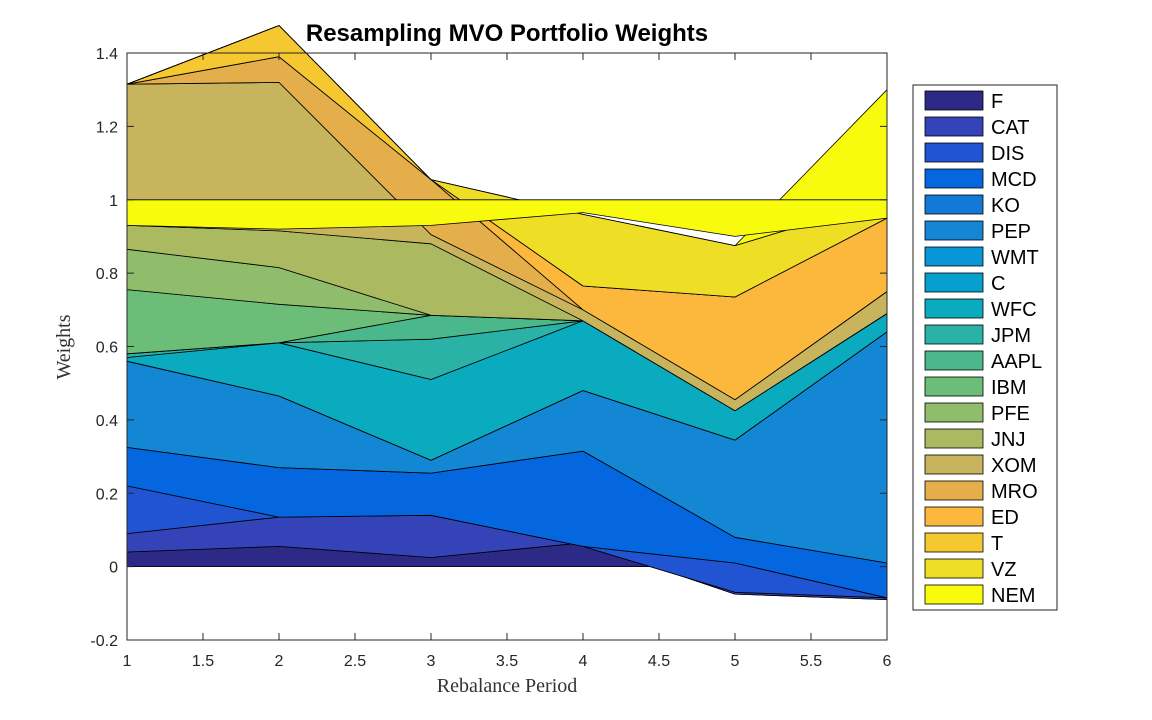 The height and width of the screenshot is (720, 1152). What do you see at coordinates (104, 641) in the screenshot?
I see `y-tick-label: -0.2` at bounding box center [104, 641].